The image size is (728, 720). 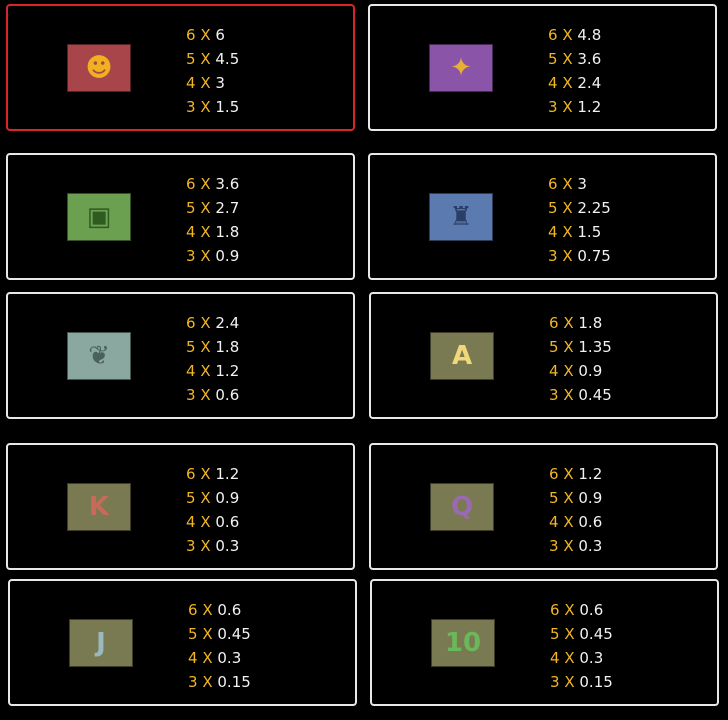 I want to click on payout-row: 4 X 0.6, so click(x=212, y=522).